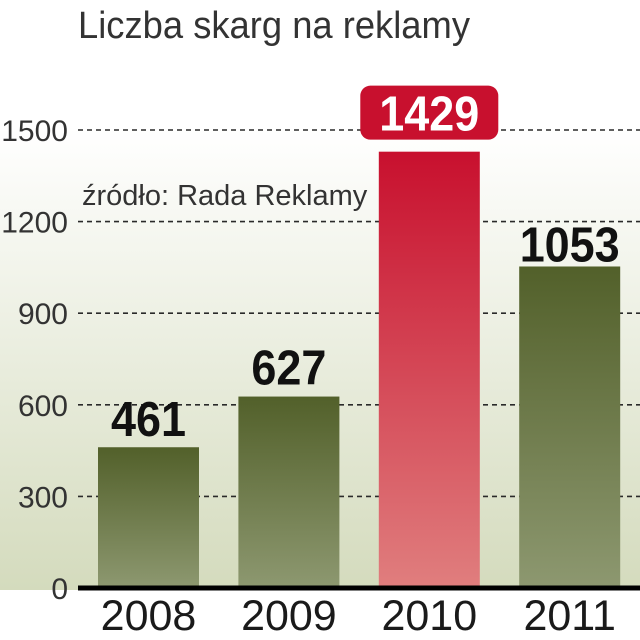 This screenshot has width=640, height=640. What do you see at coordinates (358, 616) in the screenshot?
I see `x-axis-tick-labels: 2008 2009 2010 2011` at bounding box center [358, 616].